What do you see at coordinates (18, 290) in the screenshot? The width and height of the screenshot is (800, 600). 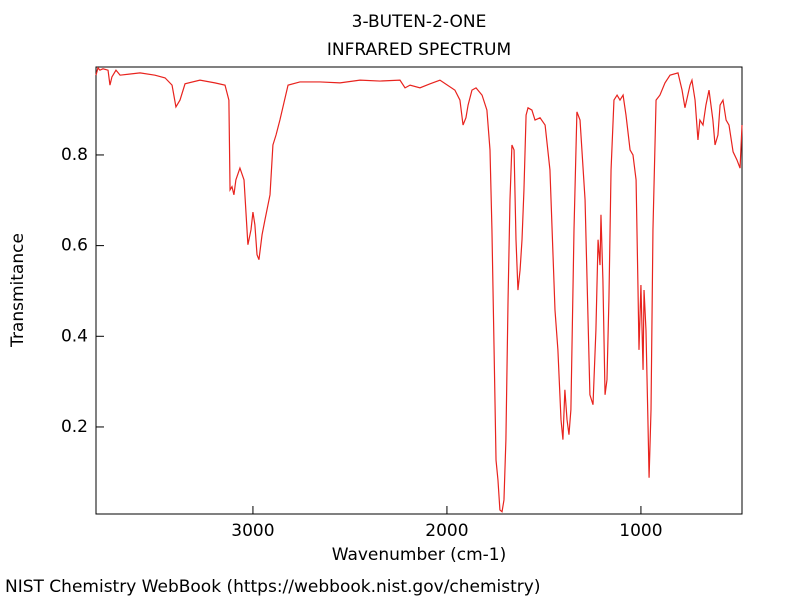 I see `y-axis-label: Transmitance` at bounding box center [18, 290].